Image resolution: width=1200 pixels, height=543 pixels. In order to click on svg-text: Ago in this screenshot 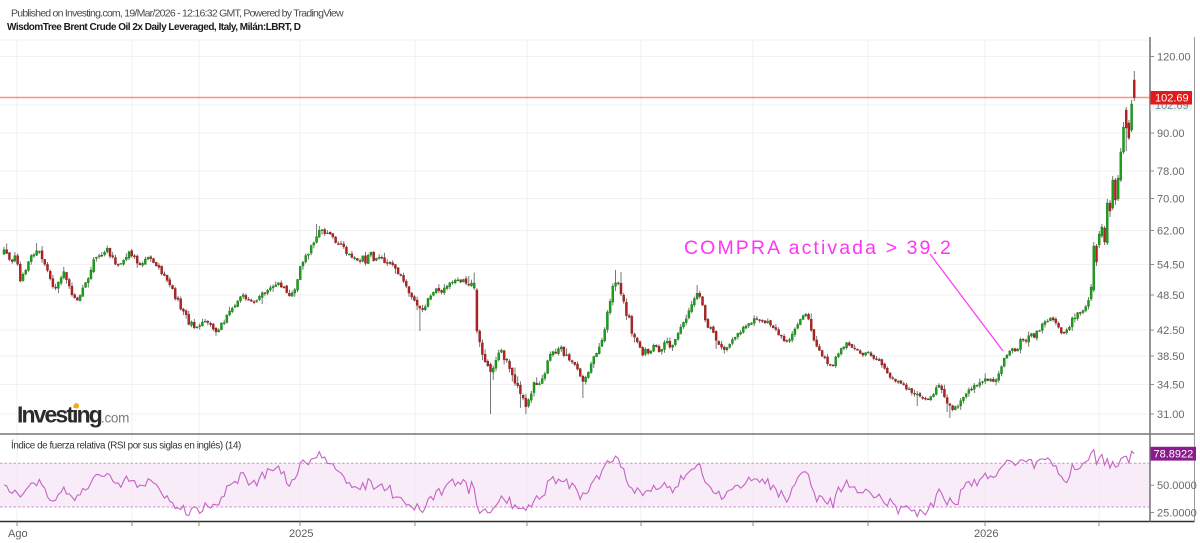, I will do `click(18, 534)`.